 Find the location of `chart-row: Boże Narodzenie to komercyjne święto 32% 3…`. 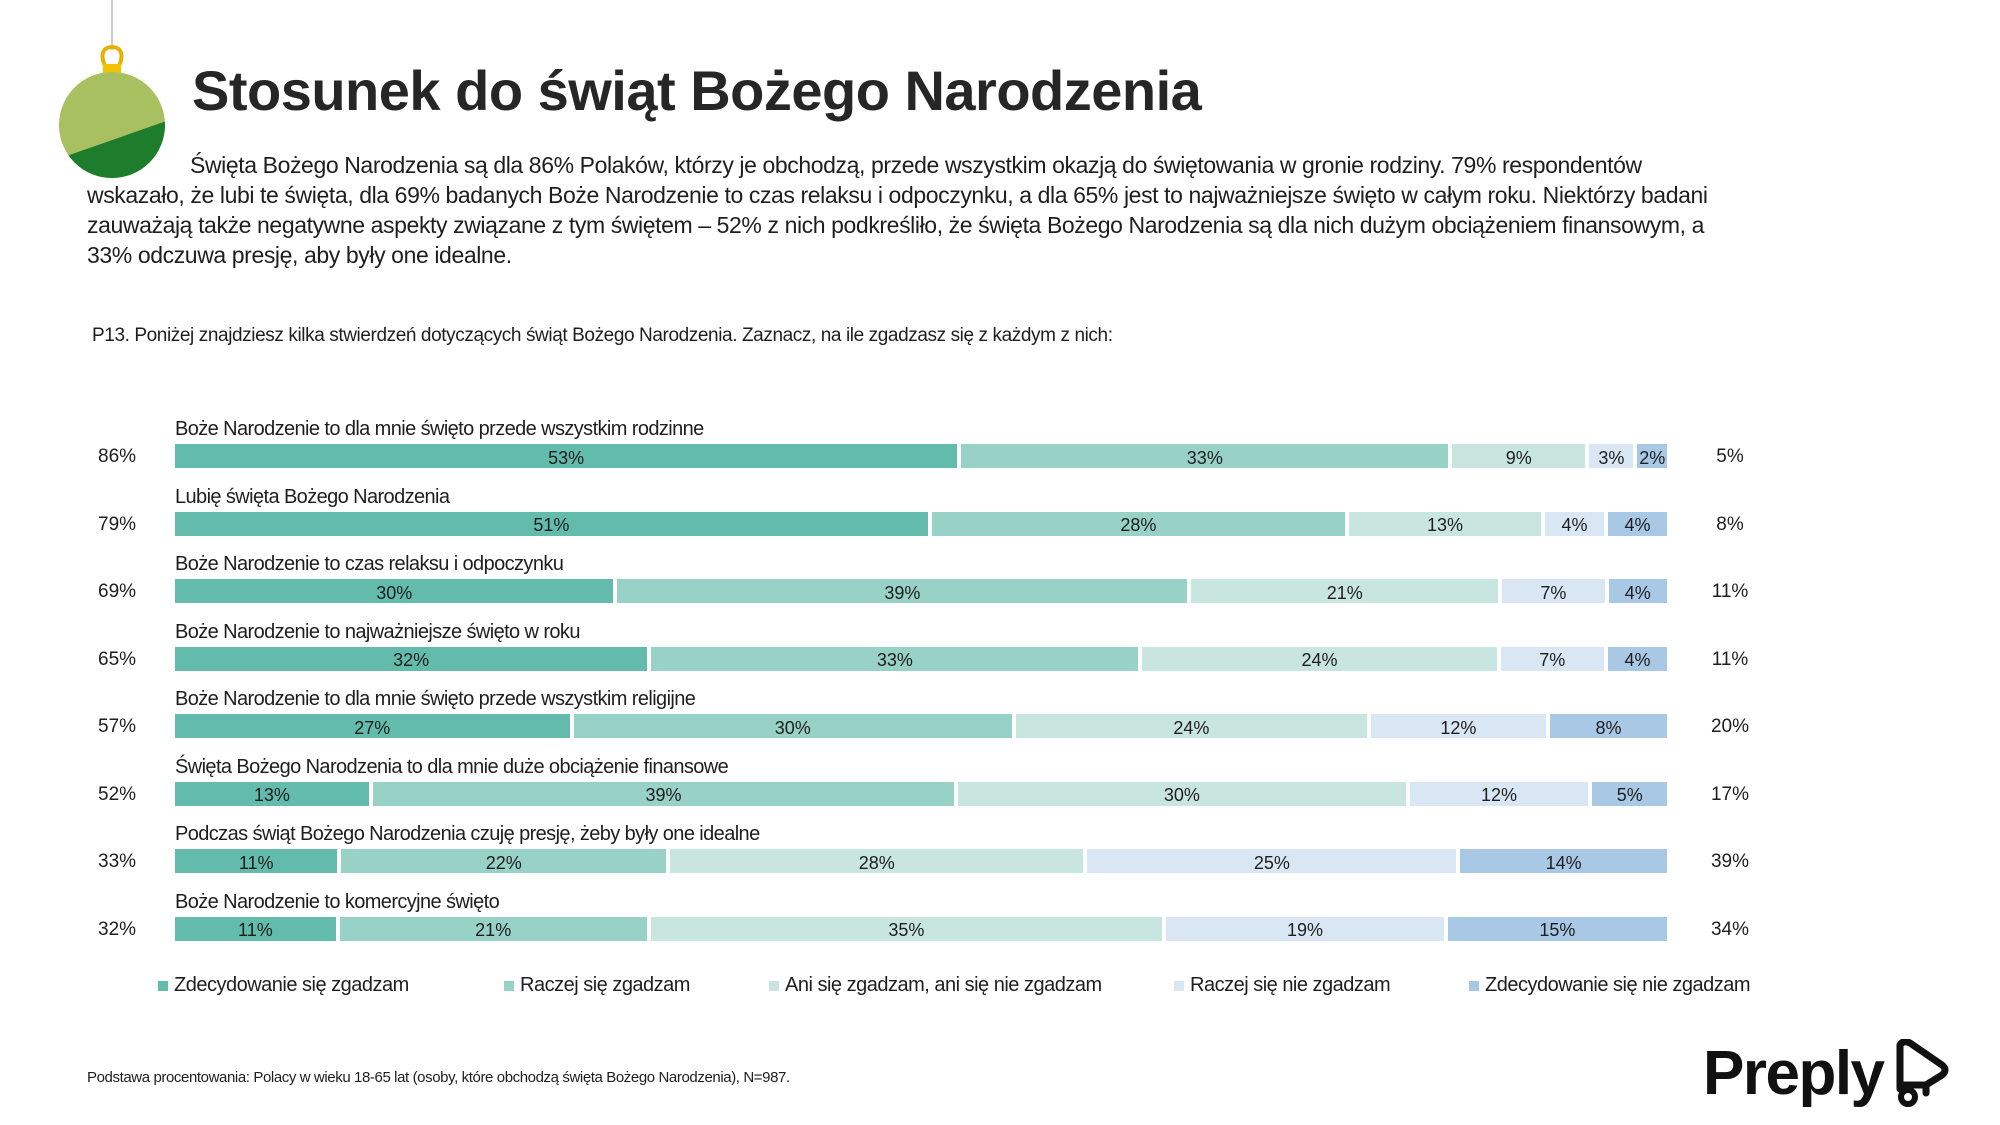

chart-row: Boże Narodzenie to komercyjne święto 32% 3… is located at coordinates (1000, 921).